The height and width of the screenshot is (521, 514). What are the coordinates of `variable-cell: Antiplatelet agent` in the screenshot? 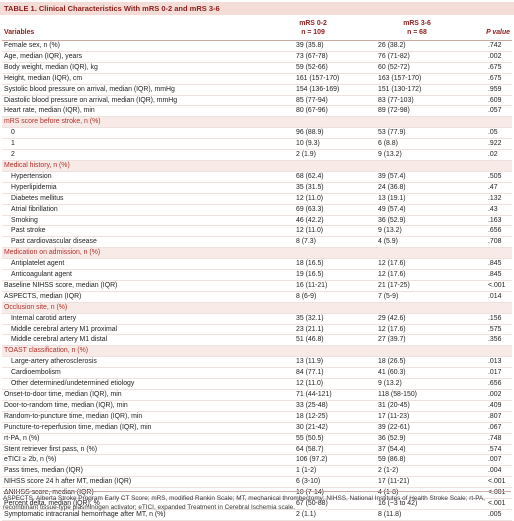 It's located at (137, 264).